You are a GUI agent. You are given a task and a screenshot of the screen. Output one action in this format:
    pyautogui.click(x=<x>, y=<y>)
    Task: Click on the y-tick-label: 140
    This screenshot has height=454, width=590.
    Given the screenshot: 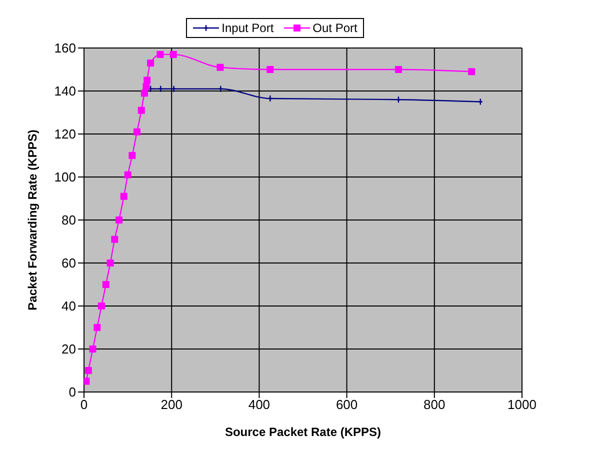 What is the action you would take?
    pyautogui.click(x=65, y=91)
    